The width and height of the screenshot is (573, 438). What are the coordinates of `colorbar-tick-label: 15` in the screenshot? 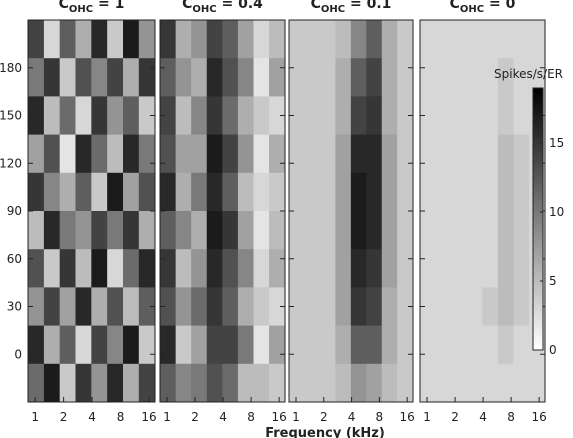 It's located at (556, 143).